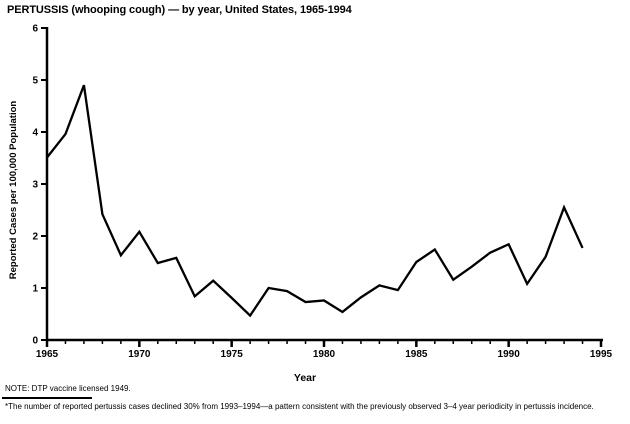  What do you see at coordinates (47, 354) in the screenshot?
I see `x-tick-label: 1965` at bounding box center [47, 354].